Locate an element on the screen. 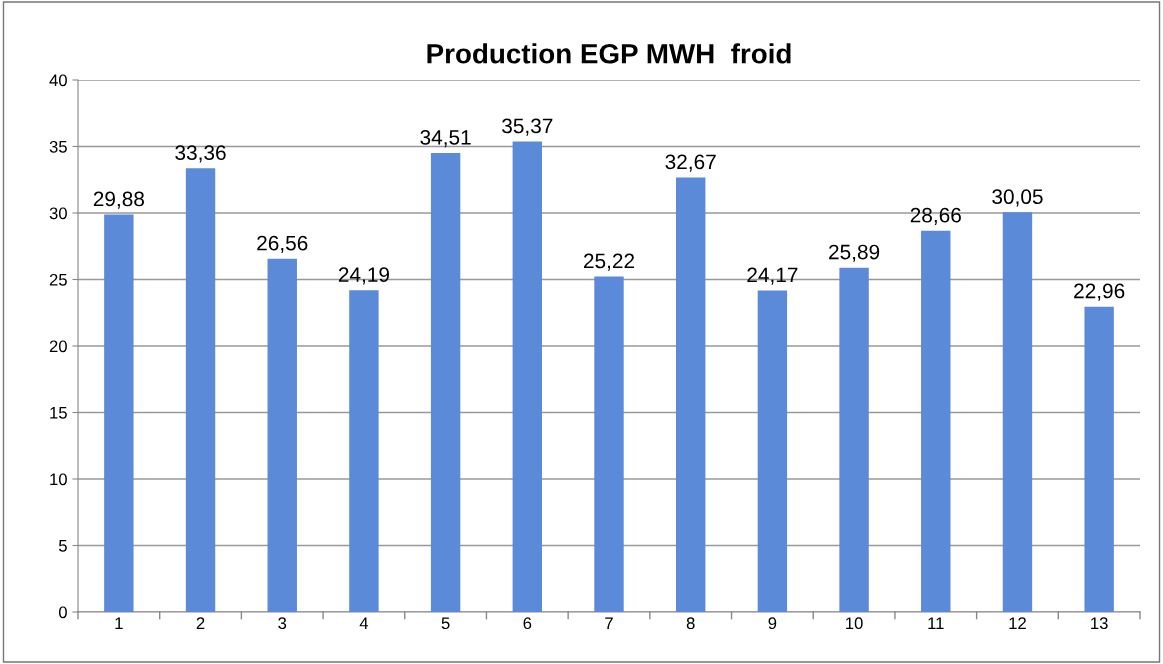  x-tick-label: 2 is located at coordinates (200, 623).